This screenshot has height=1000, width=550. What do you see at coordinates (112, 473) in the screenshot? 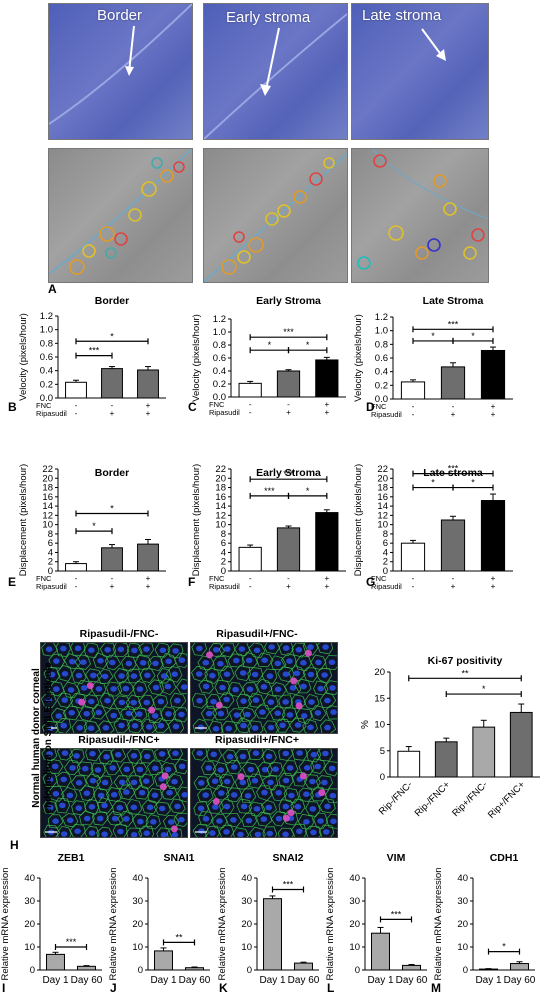
I see `chart-title: Border` at bounding box center [112, 473].